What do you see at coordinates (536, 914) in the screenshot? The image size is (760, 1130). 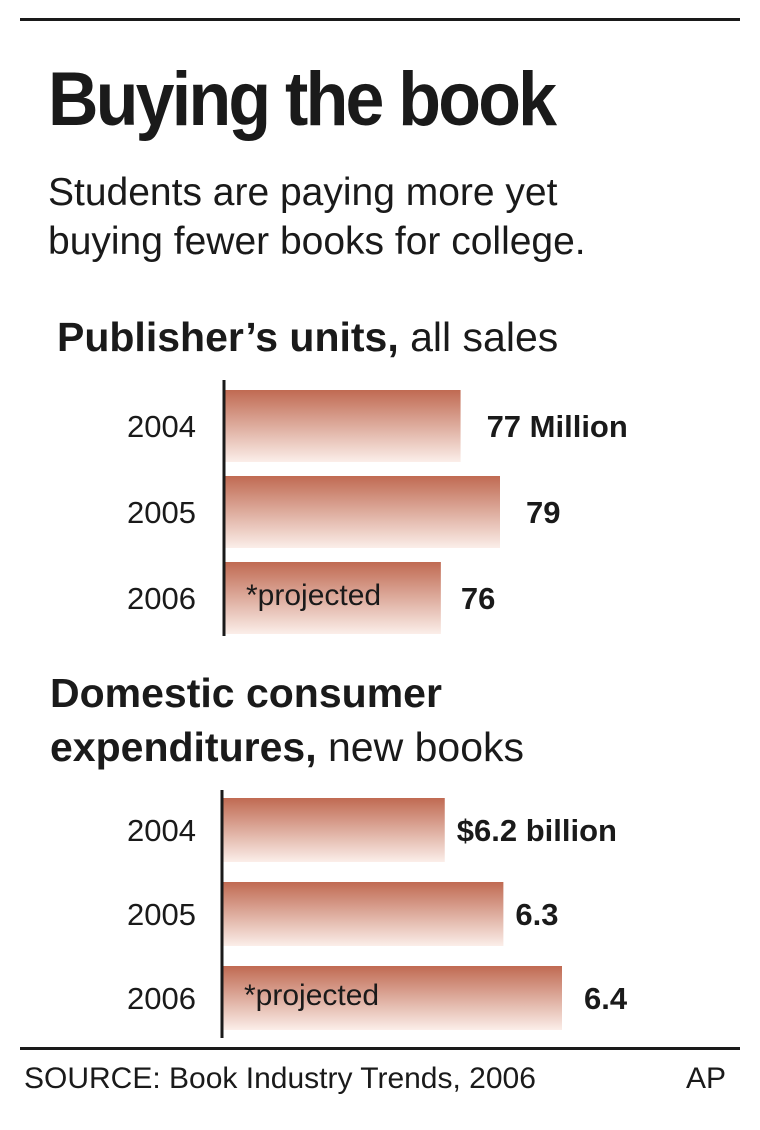 I see `value-label-2005: 6.3` at bounding box center [536, 914].